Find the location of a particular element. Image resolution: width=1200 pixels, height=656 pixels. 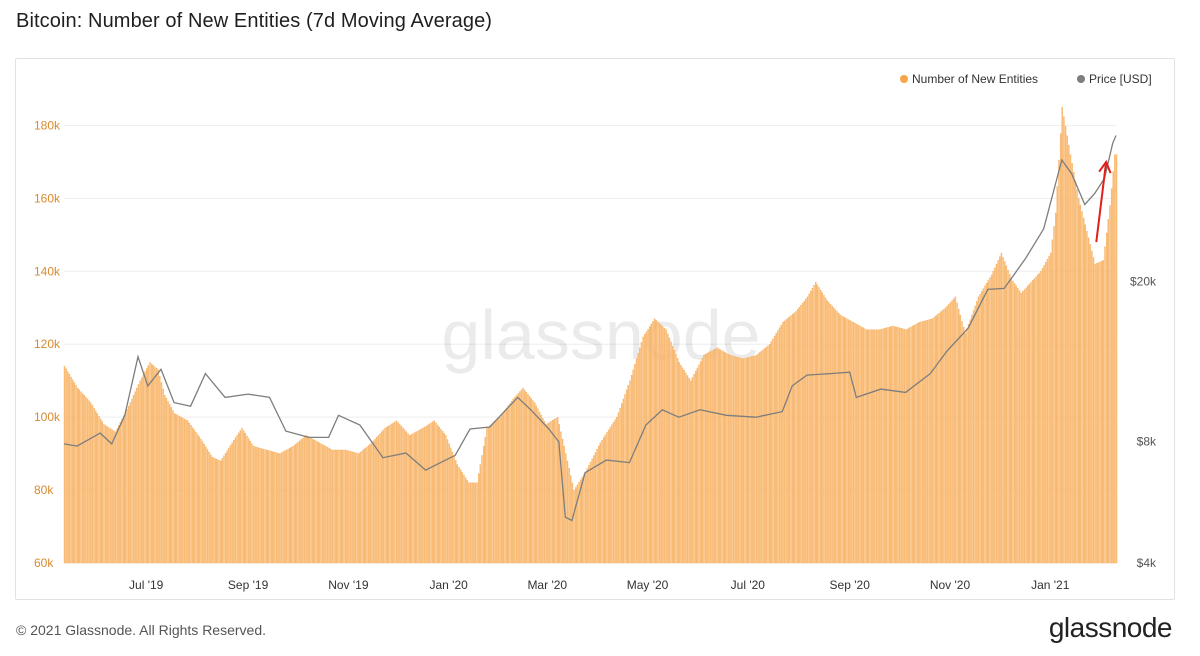

x-axis-tick-label: Sep '19 is located at coordinates (248, 585).